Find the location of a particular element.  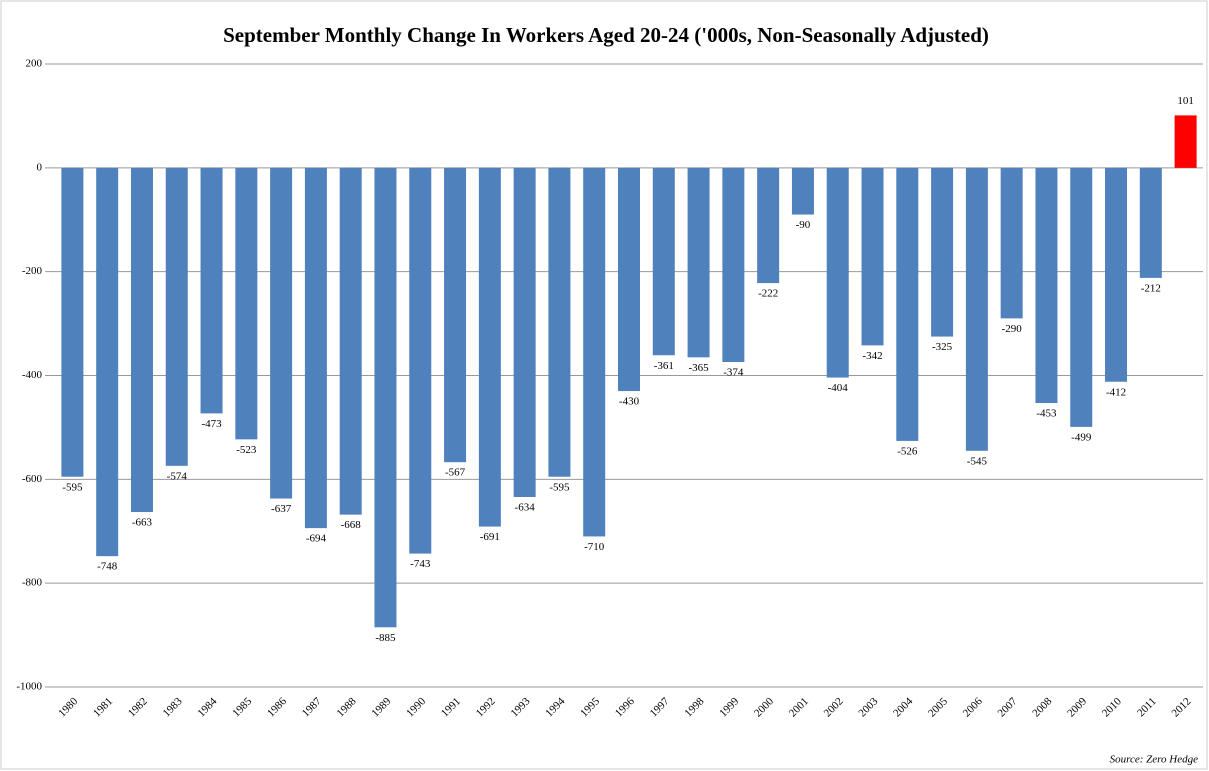

data-label: -694 is located at coordinates (316, 539).